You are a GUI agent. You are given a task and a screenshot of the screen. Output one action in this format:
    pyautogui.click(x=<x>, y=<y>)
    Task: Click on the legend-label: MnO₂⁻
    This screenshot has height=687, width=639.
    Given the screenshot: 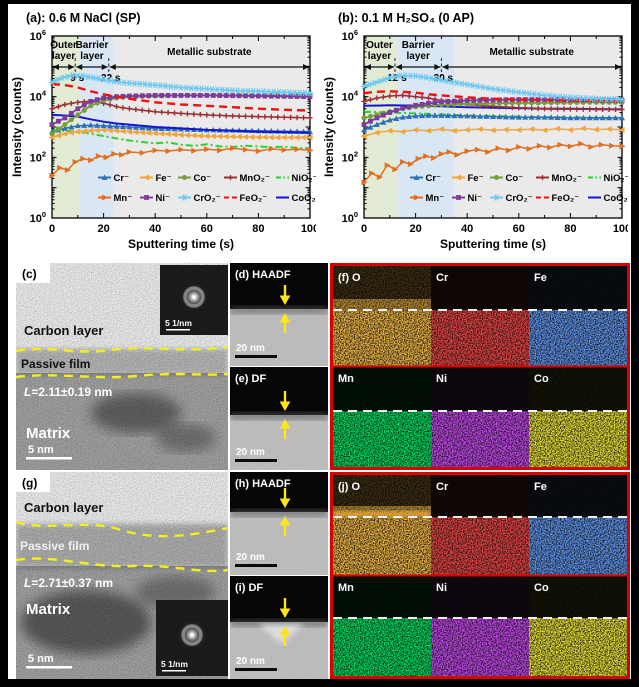 What is the action you would take?
    pyautogui.click(x=255, y=178)
    